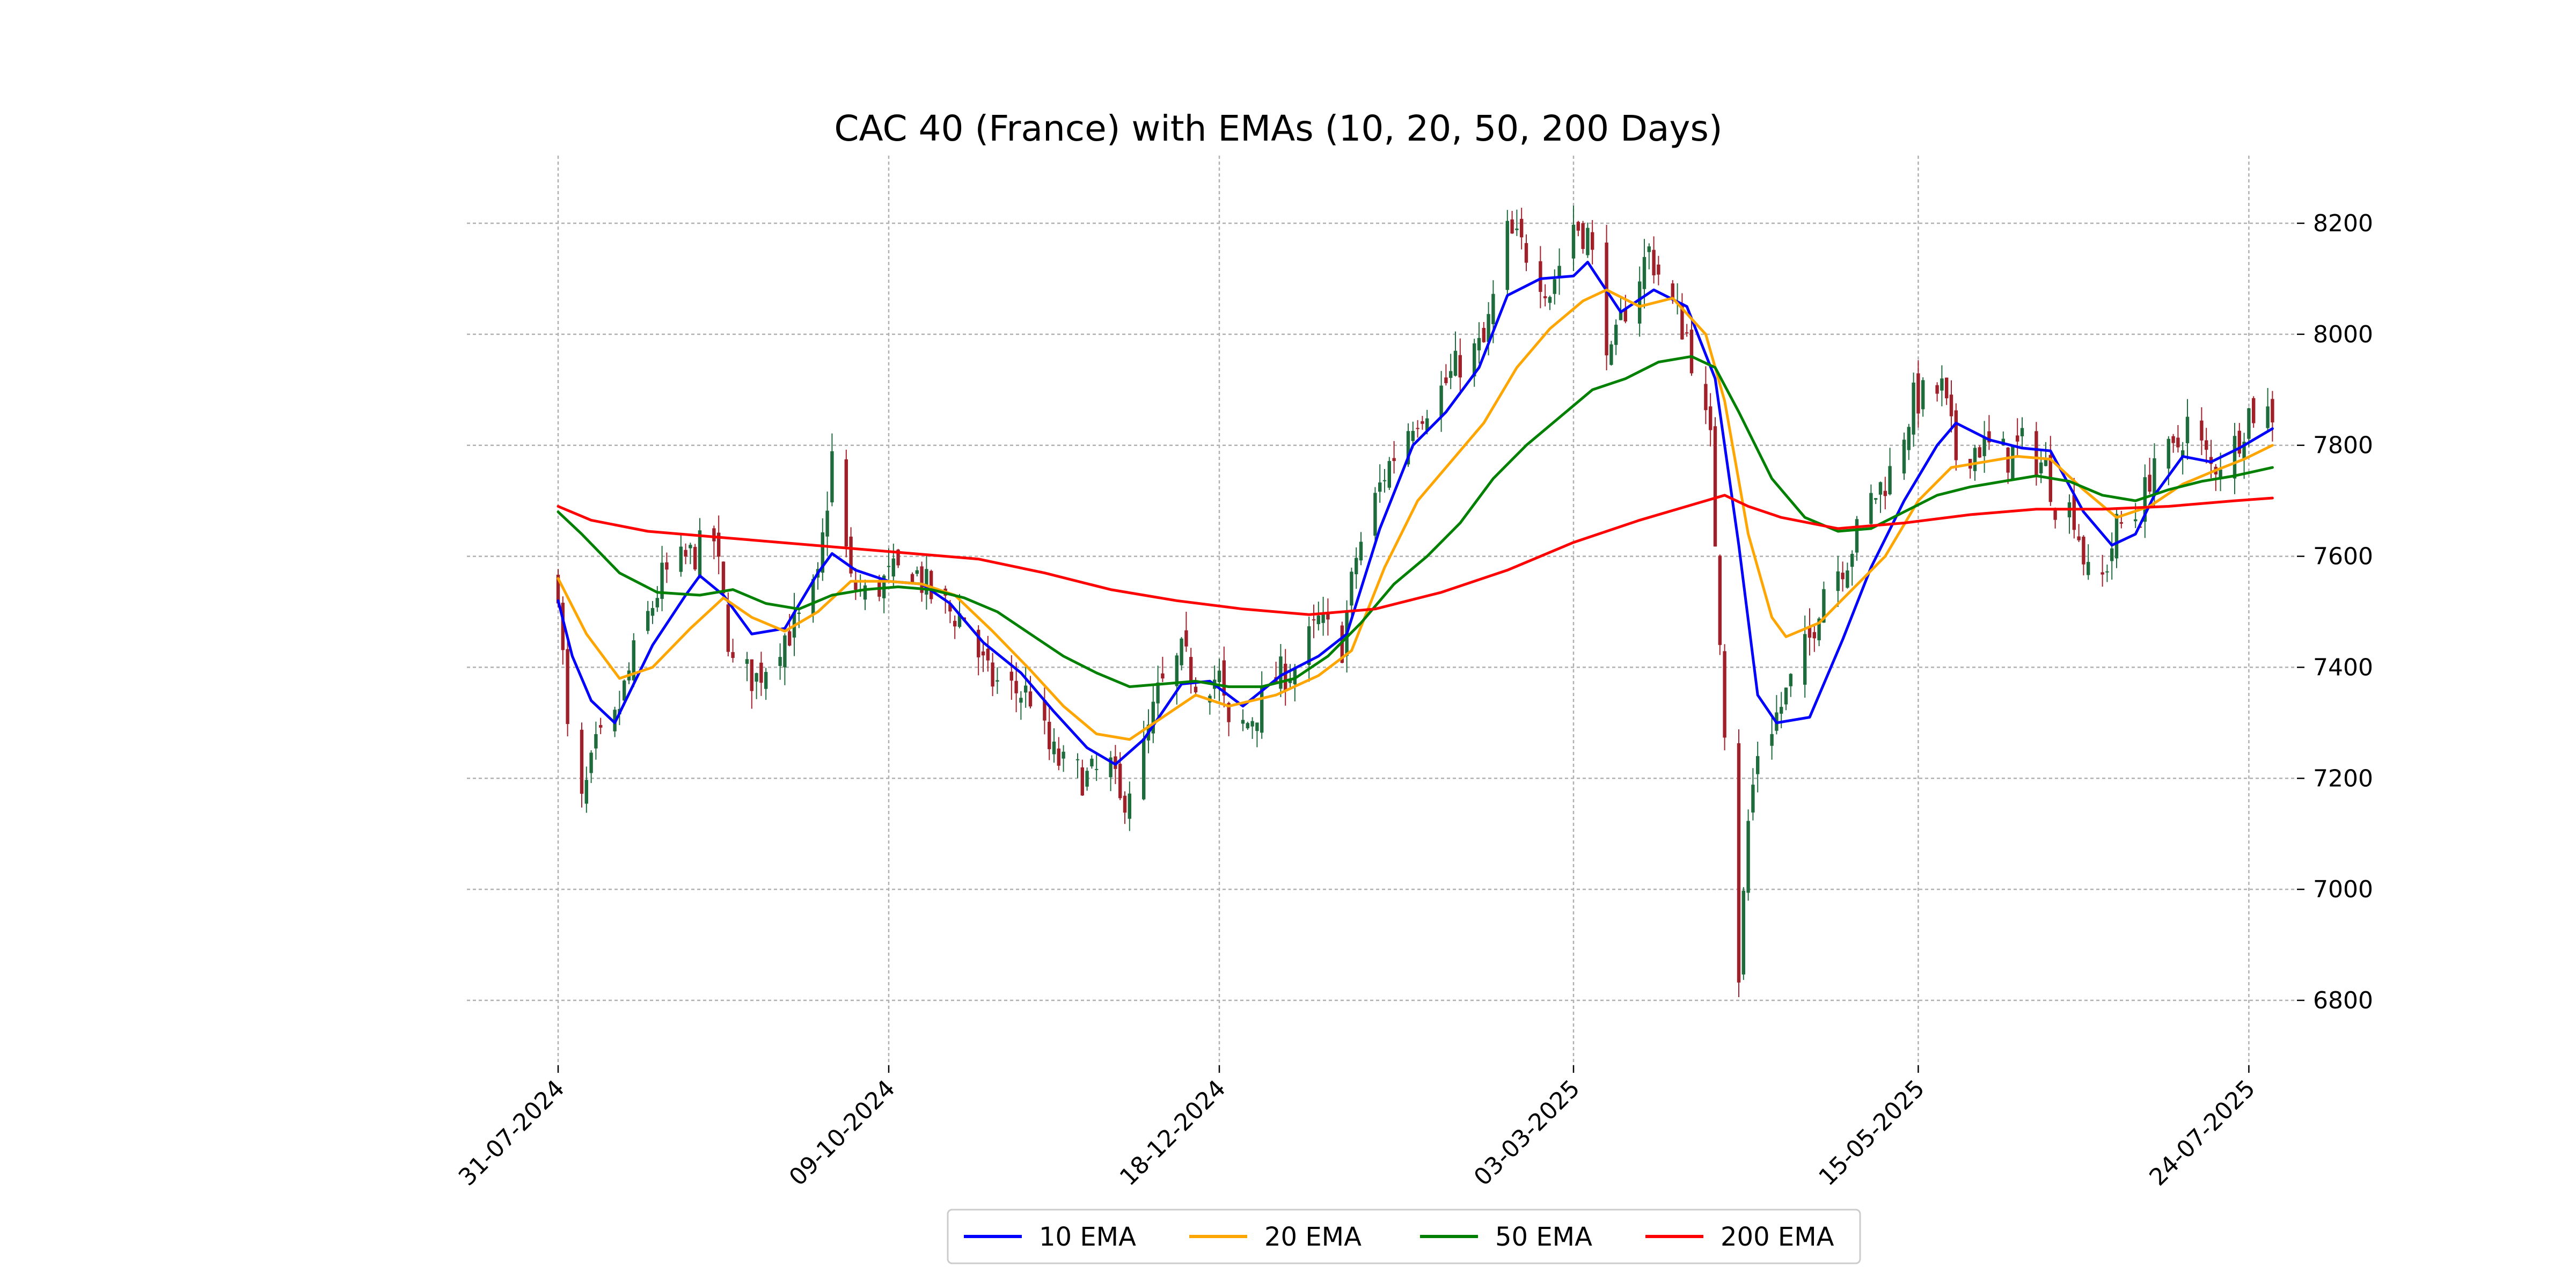 This screenshot has height=1288, width=2576. Describe the element at coordinates (1404, 1236) in the screenshot. I see `legend: 10 EMA 20 EMA 50 EMA 200 EMA` at that location.